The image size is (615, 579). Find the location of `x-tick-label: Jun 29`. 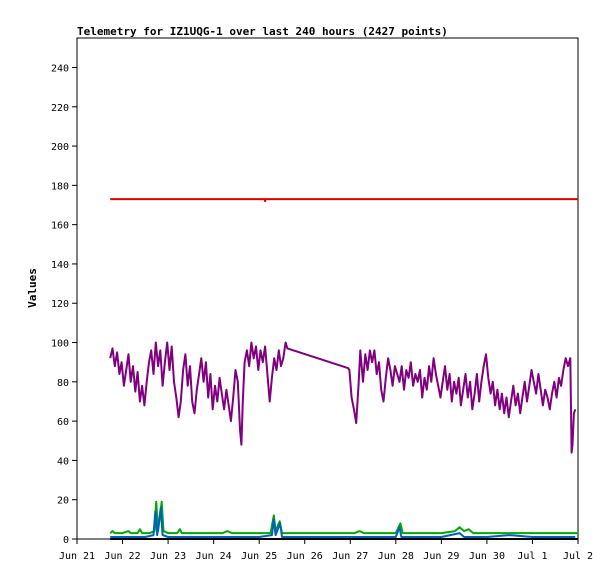

x-tick-label: Jun 29 is located at coordinates (441, 556).